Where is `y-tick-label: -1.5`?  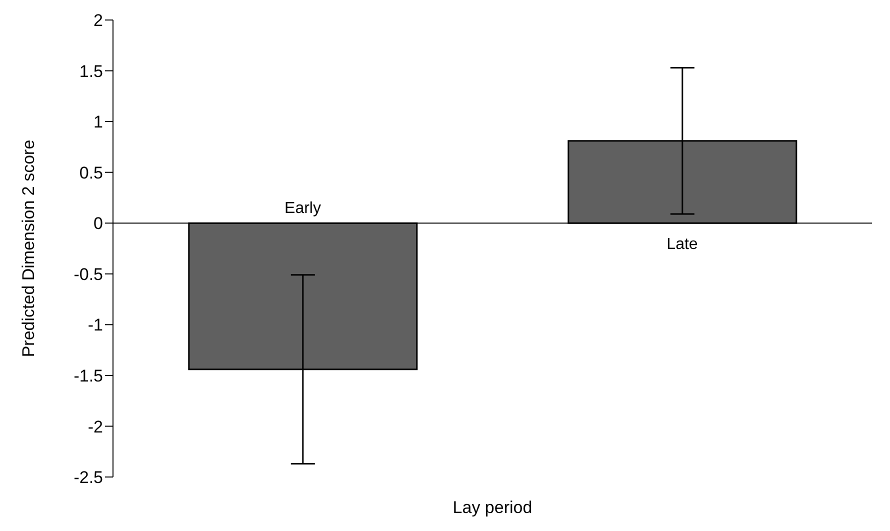 y-tick-label: -1.5 is located at coordinates (88, 376).